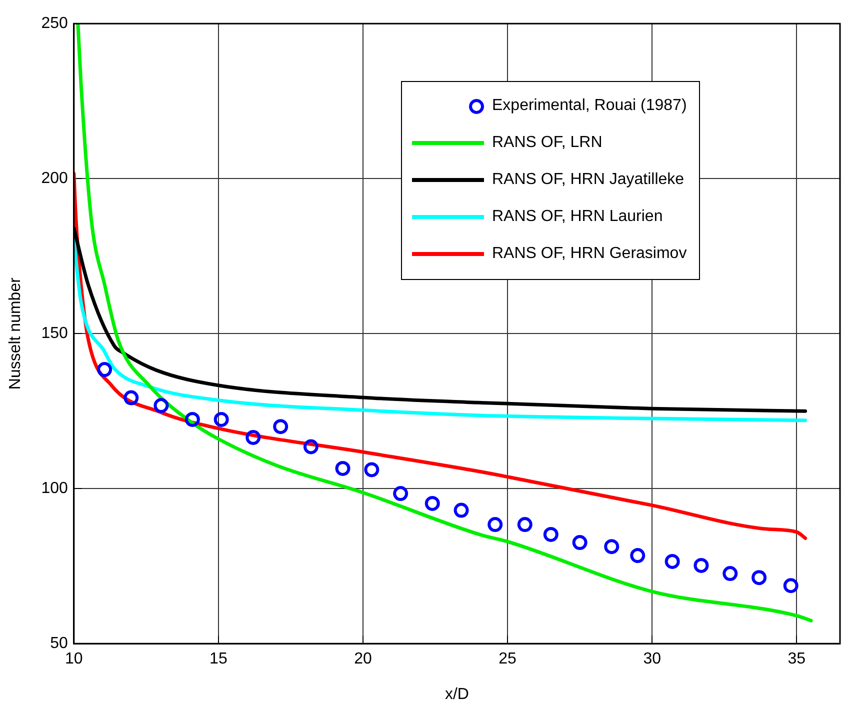 The image size is (852, 708). What do you see at coordinates (507, 659) in the screenshot?
I see `x-tick-label: 25` at bounding box center [507, 659].